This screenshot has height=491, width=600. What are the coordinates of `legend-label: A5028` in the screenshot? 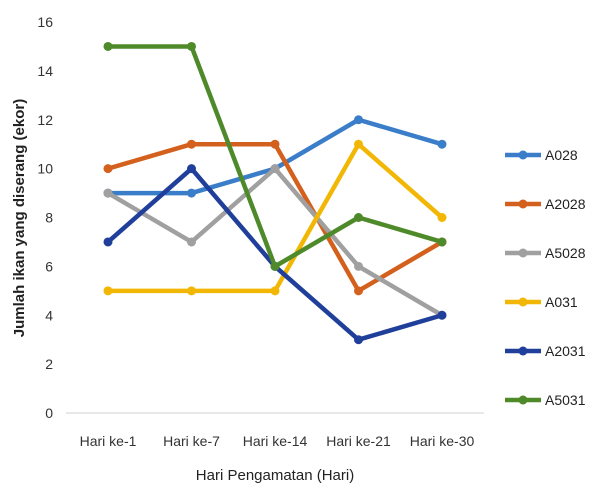 It's located at (565, 253).